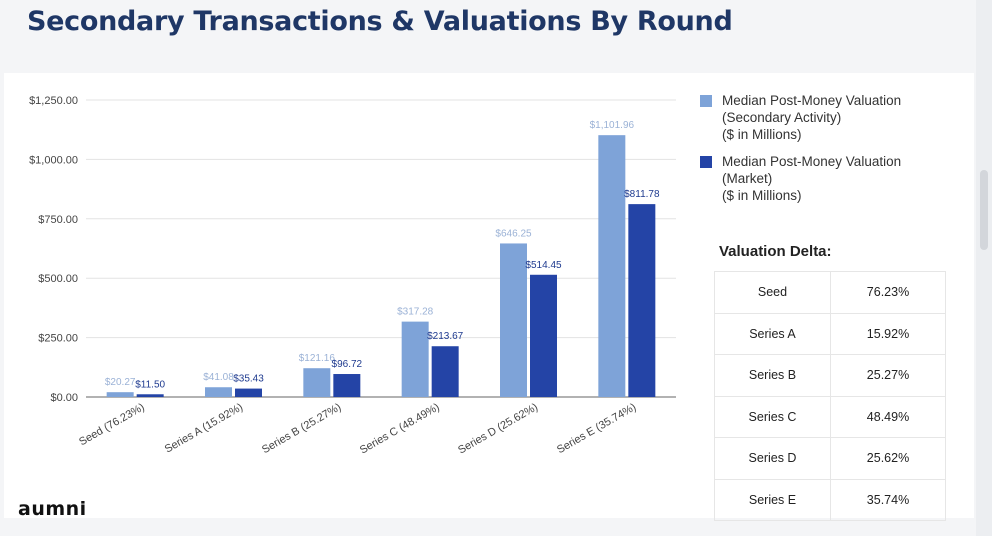 The height and width of the screenshot is (536, 992). Describe the element at coordinates (772, 333) in the screenshot. I see `round-name: Series A` at that location.